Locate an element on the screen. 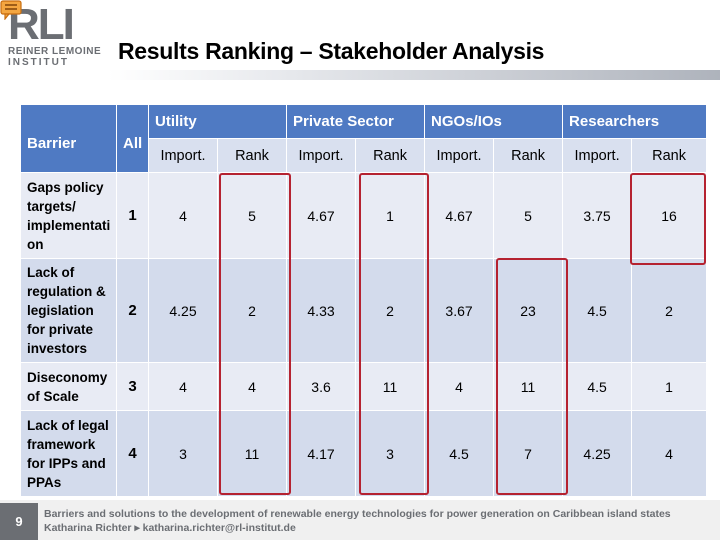 The width and height of the screenshot is (720, 540). all-rank: 2 is located at coordinates (132, 310).